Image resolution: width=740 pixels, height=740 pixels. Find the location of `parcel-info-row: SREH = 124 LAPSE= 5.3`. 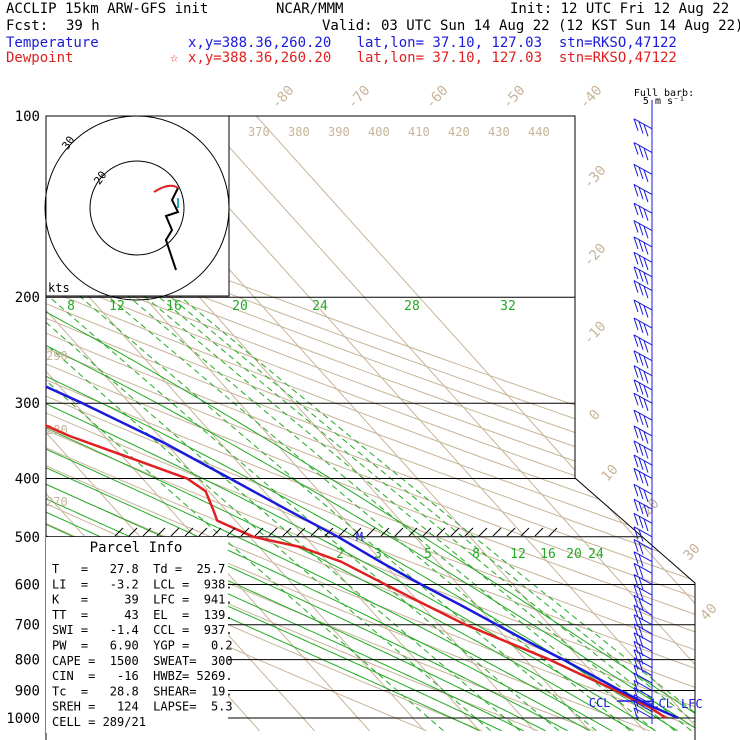

parcel-info-row: SREH = 124 LAPSE= 5.3 is located at coordinates (142, 707).